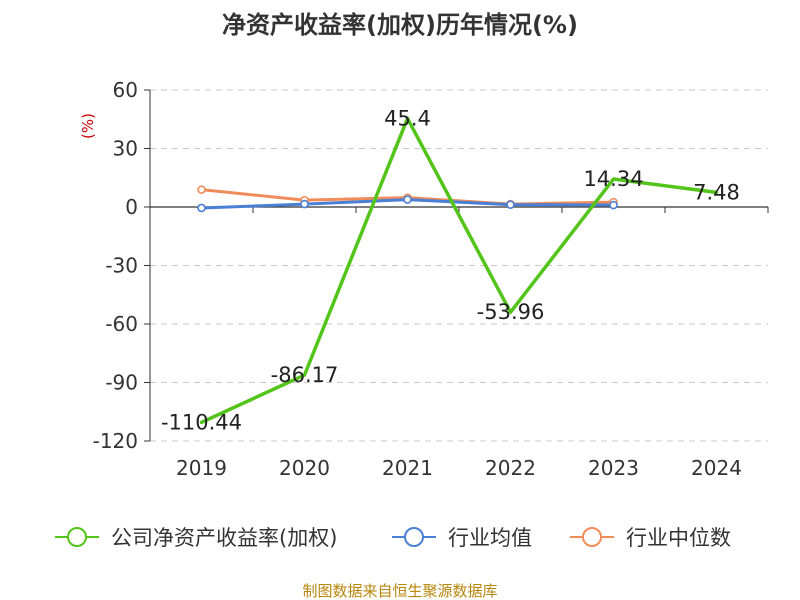 Image resolution: width=800 pixels, height=600 pixels. Describe the element at coordinates (115, 441) in the screenshot. I see `y-tick-label: -120` at that location.